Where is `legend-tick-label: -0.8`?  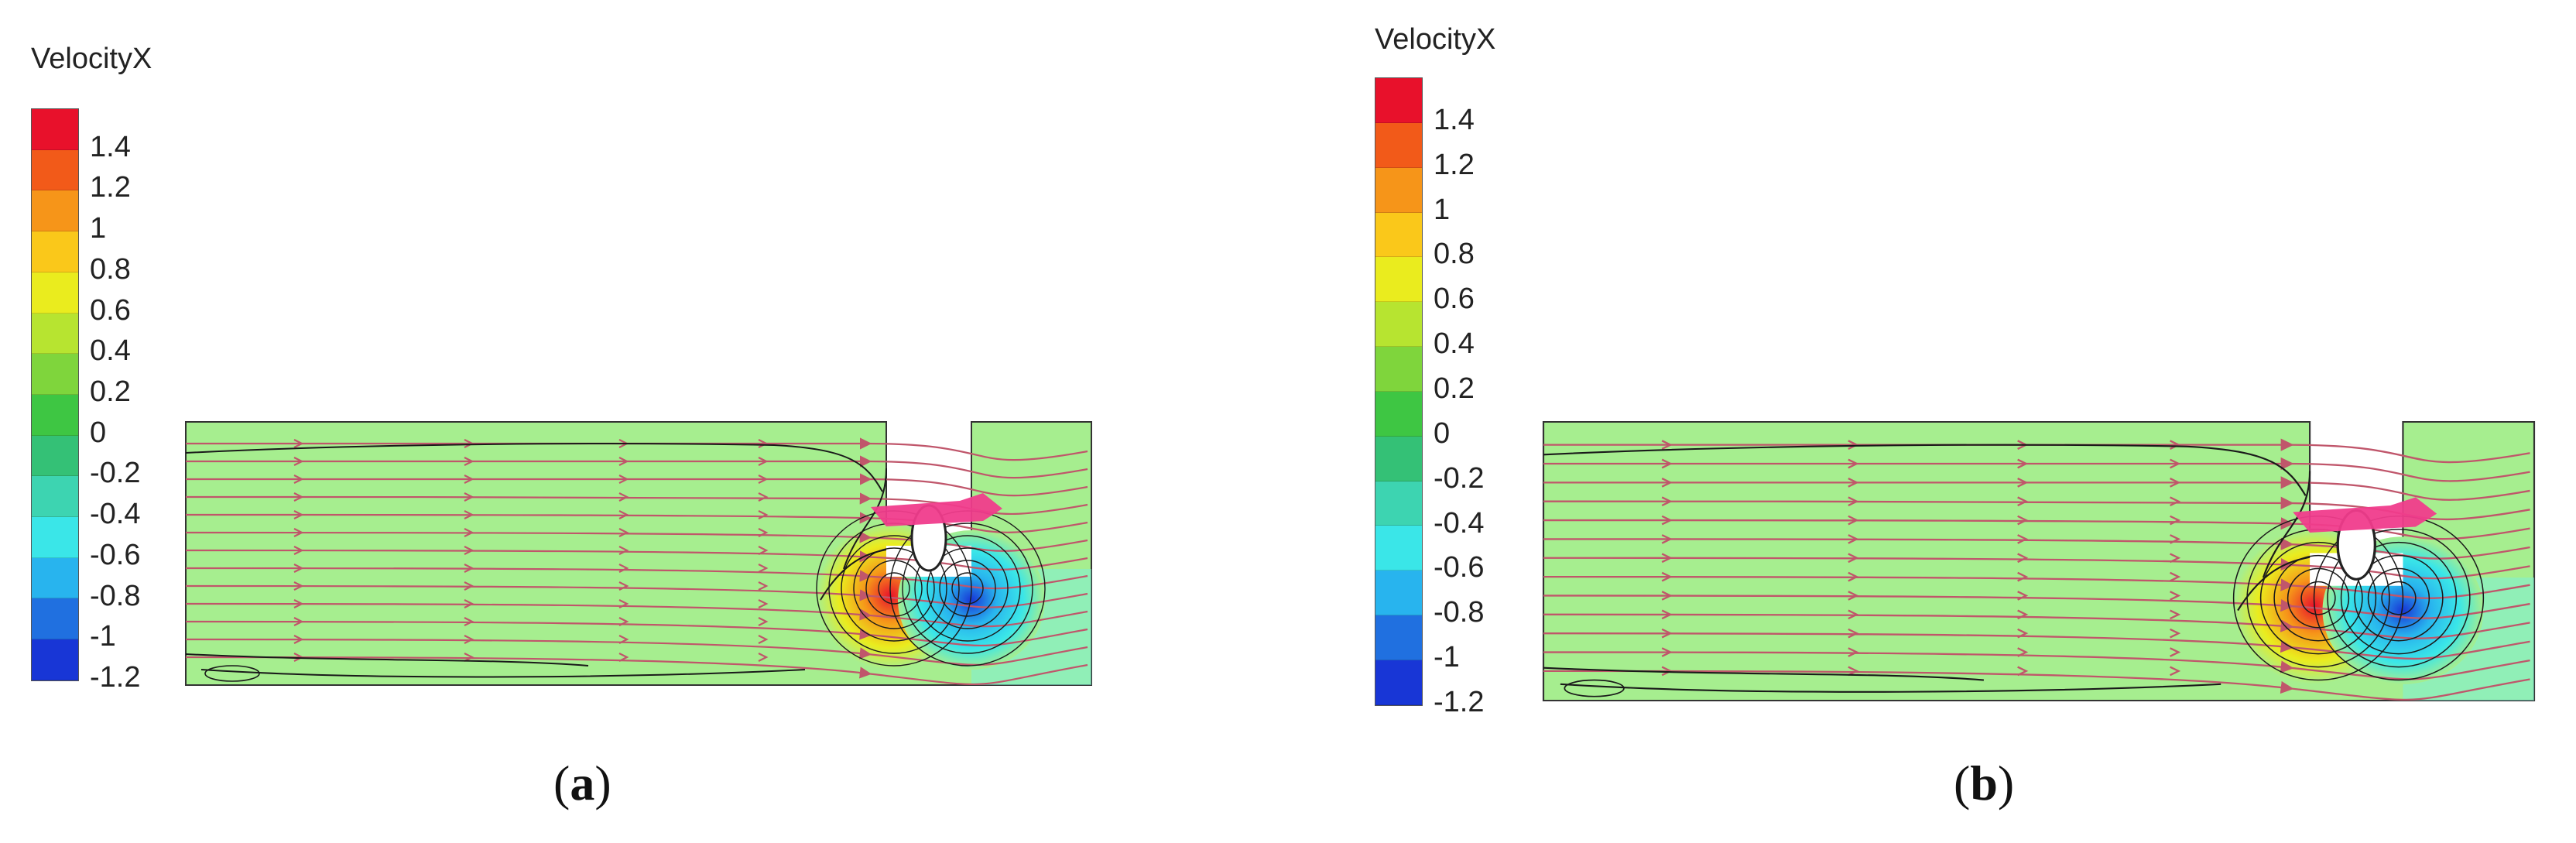
legend-tick-label: -0.8 is located at coordinates (115, 595).